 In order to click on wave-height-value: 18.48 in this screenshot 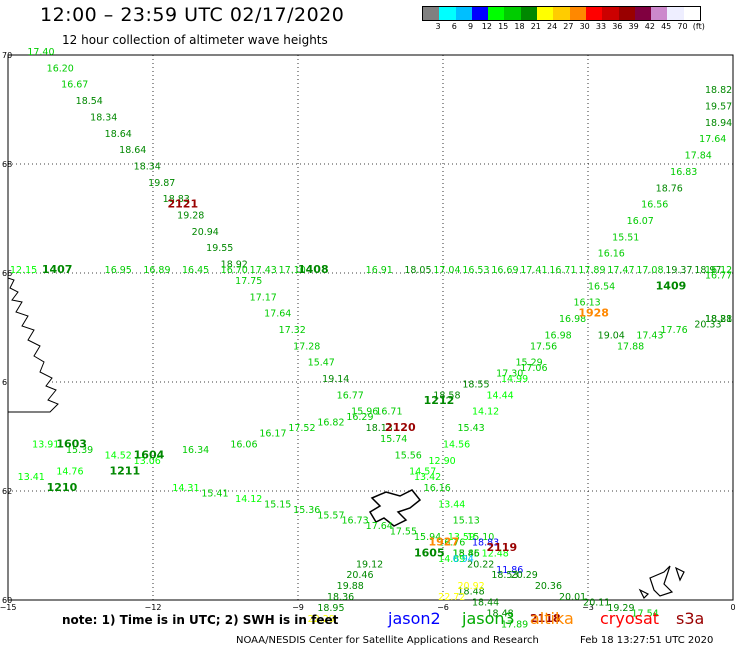, I will do `click(471, 592)`.